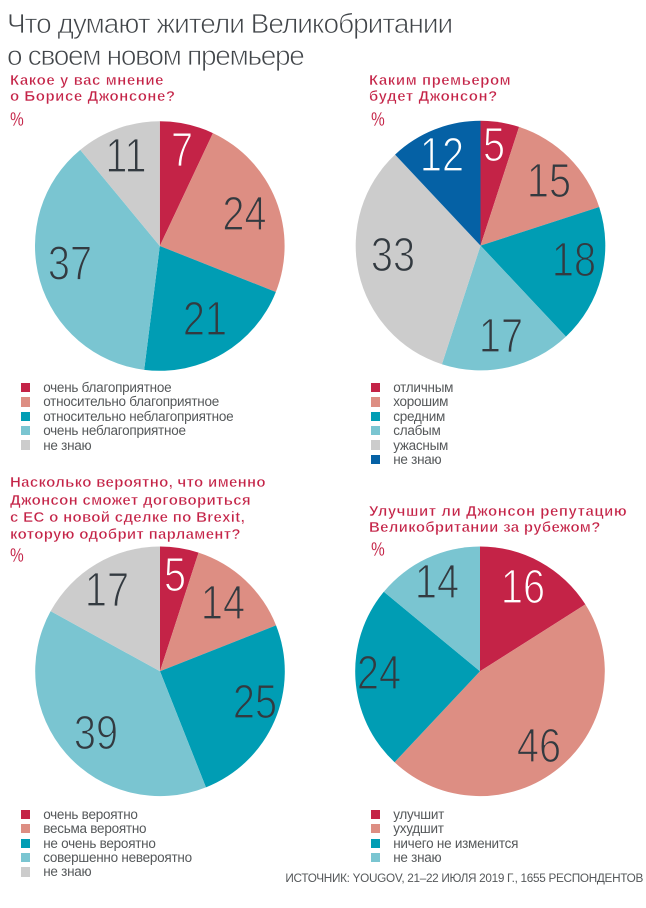 The width and height of the screenshot is (646, 908). What do you see at coordinates (182, 150) in the screenshot?
I see `svg-text: 7` at bounding box center [182, 150].